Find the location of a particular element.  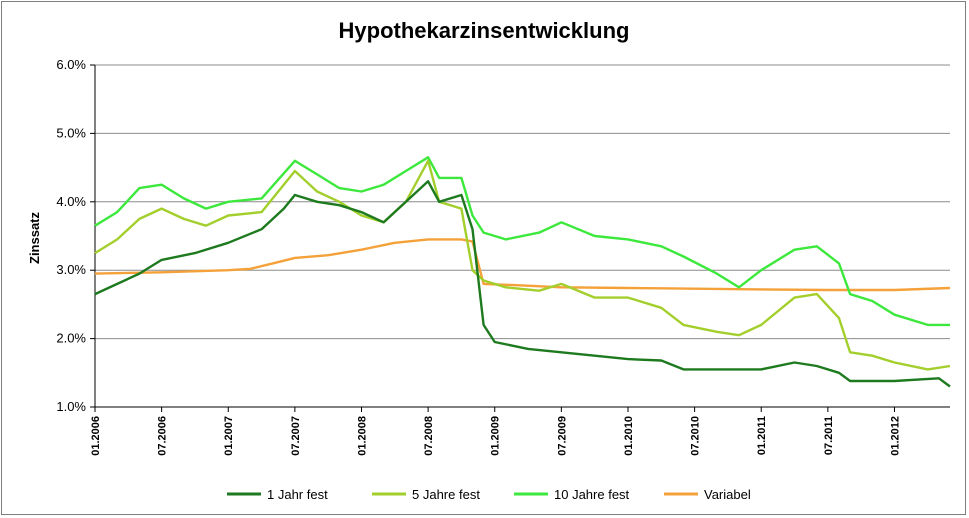

x-tick-label: 07.2007 is located at coordinates (296, 436).